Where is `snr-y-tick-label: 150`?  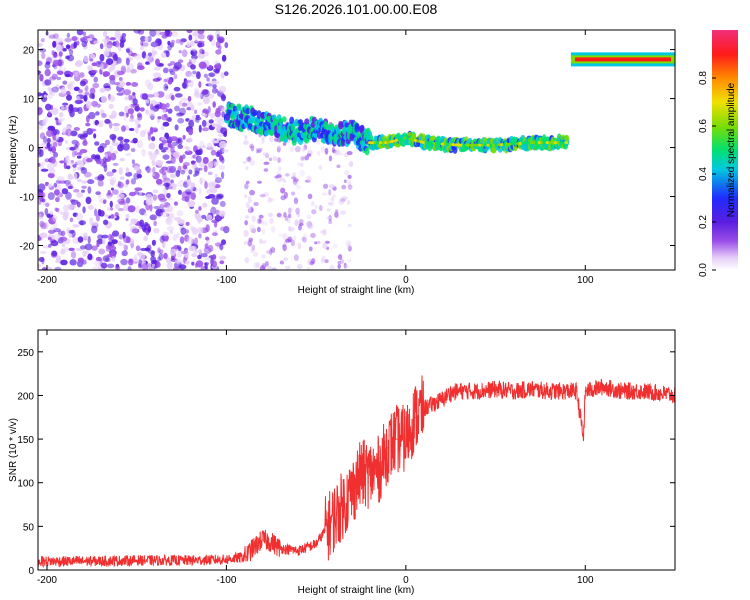 snr-y-tick-label: 150 is located at coordinates (25, 440).